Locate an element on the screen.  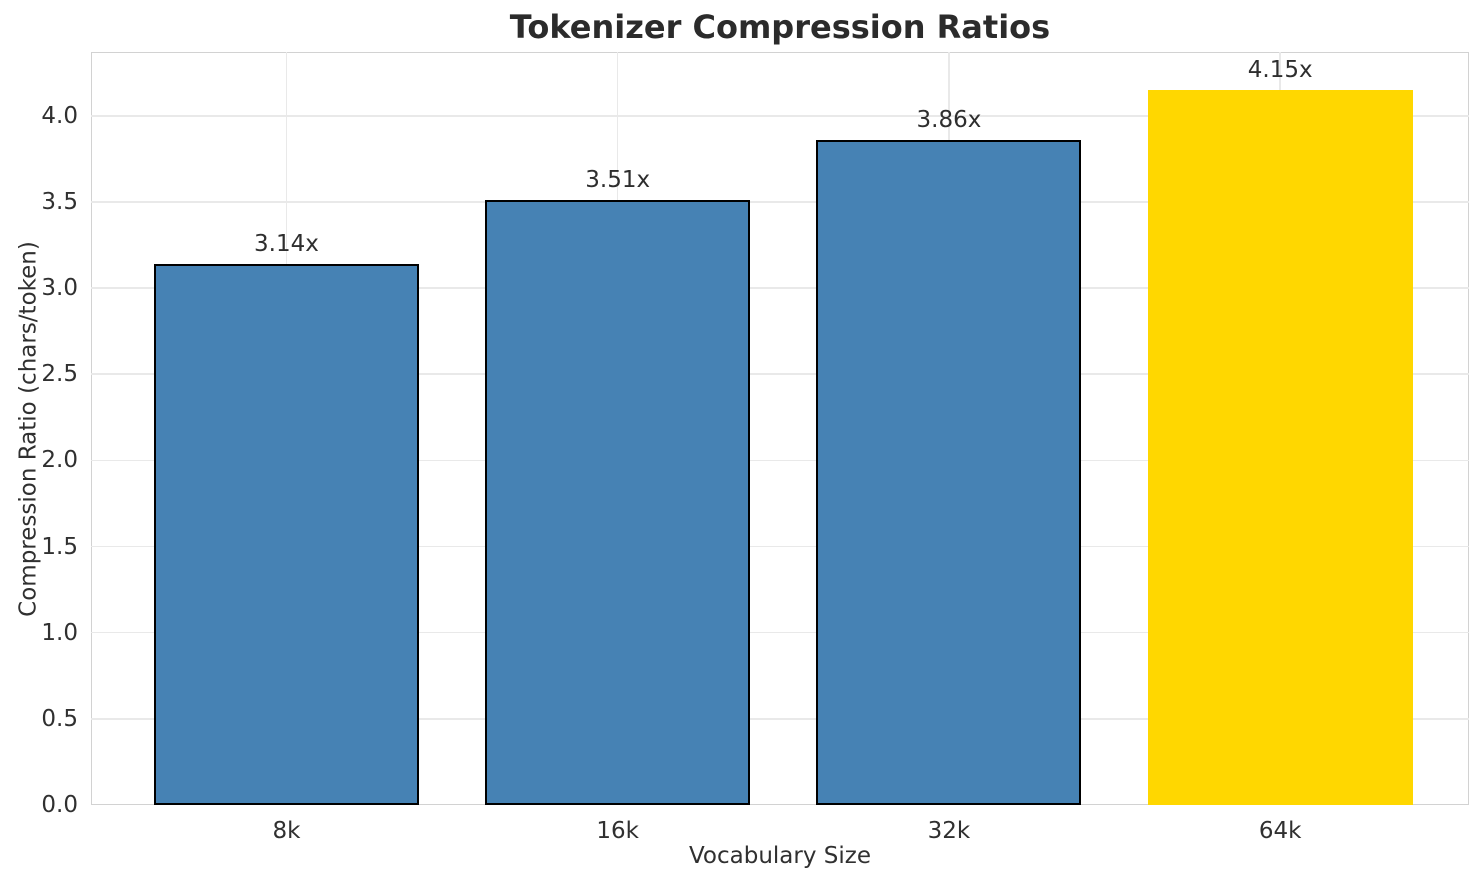
y-tick-label: 4.0 is located at coordinates (59, 115).